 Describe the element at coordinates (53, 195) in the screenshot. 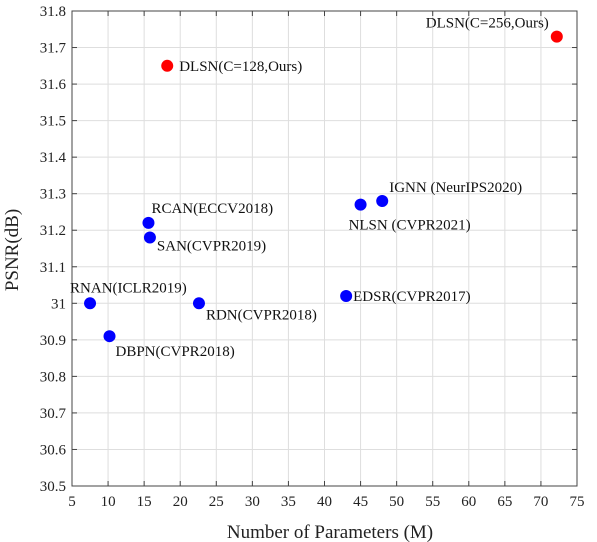

I see `y-tick-label: 31.3` at that location.